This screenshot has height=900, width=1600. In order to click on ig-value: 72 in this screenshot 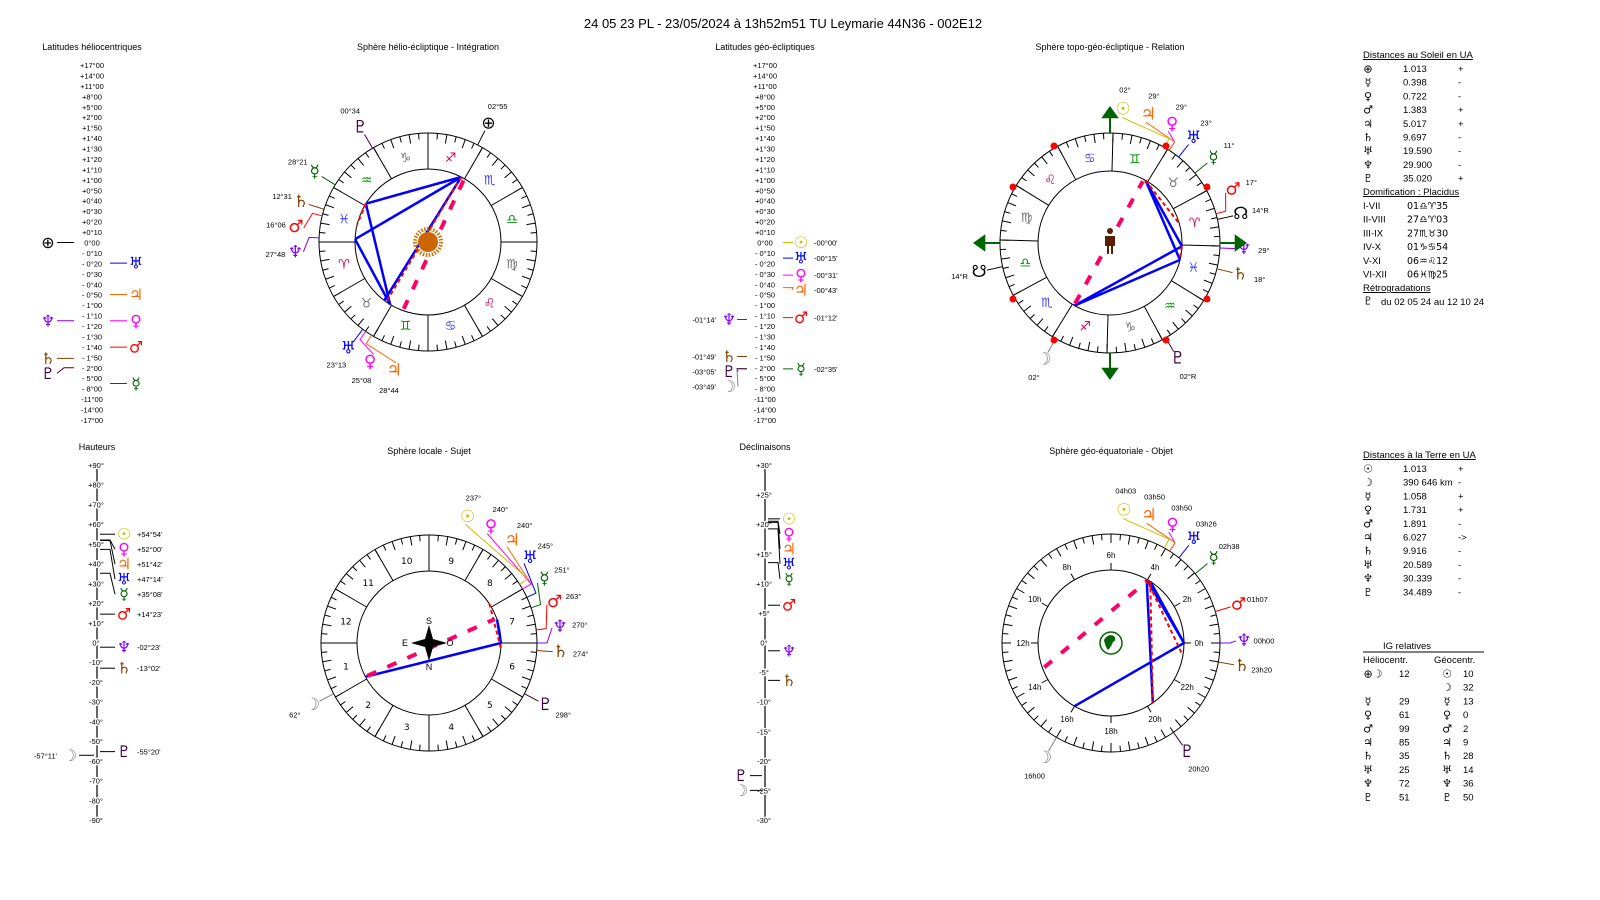, I will do `click(1404, 784)`.